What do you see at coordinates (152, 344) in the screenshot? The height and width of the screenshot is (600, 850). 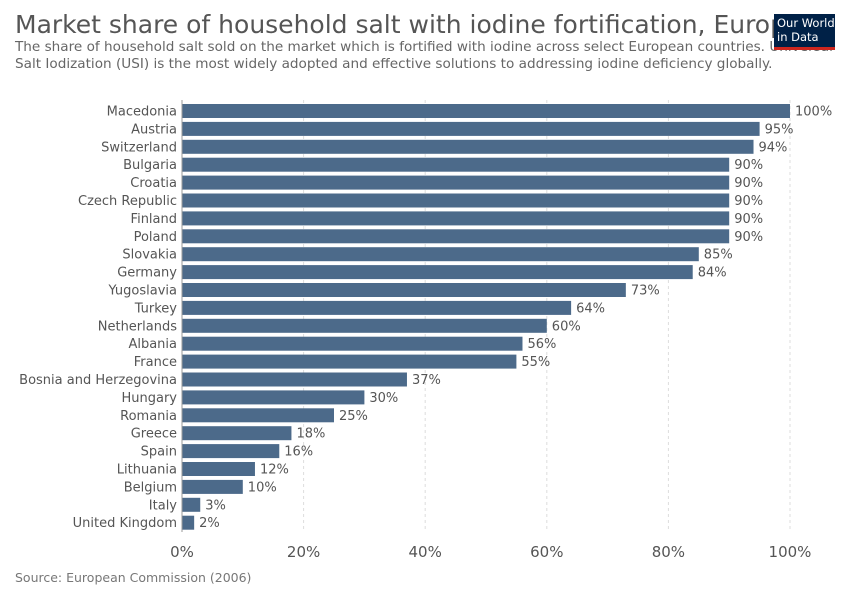 I see `category-label: Albania` at bounding box center [152, 344].